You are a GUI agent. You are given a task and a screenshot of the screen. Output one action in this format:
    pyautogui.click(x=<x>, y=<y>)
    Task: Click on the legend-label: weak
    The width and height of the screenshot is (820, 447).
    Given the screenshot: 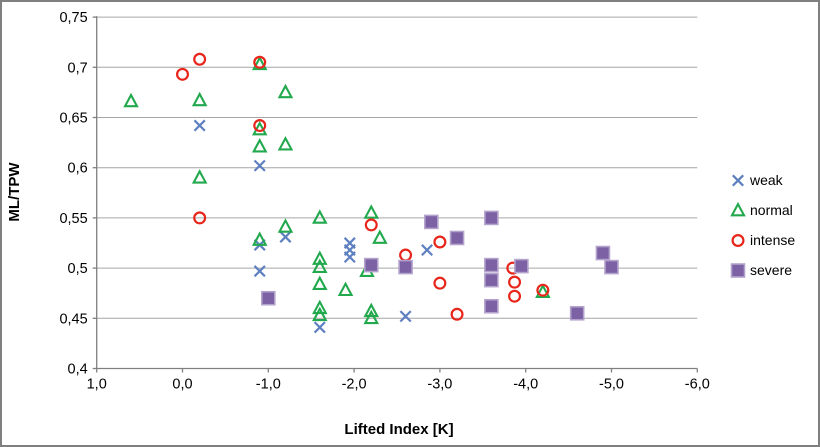 What is the action you would take?
    pyautogui.click(x=766, y=179)
    